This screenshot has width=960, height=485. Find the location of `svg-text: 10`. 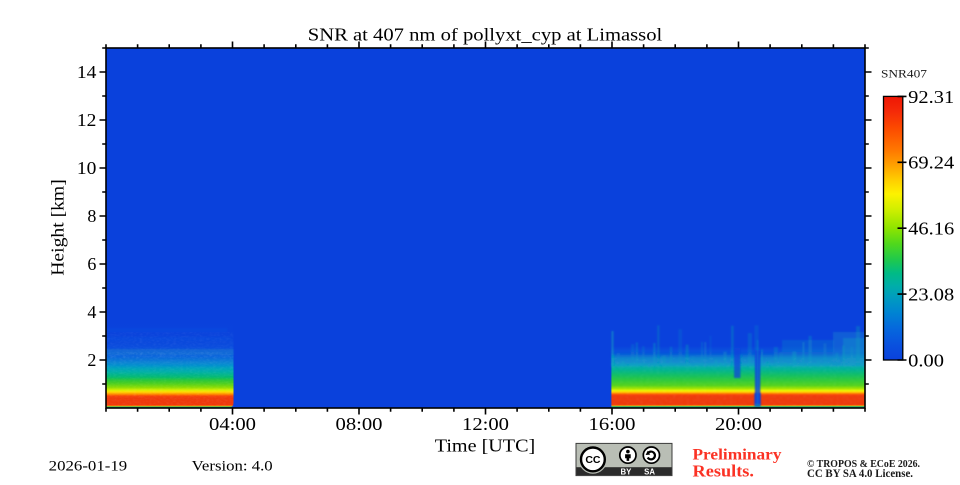

svg-text: 10 is located at coordinates (87, 168).